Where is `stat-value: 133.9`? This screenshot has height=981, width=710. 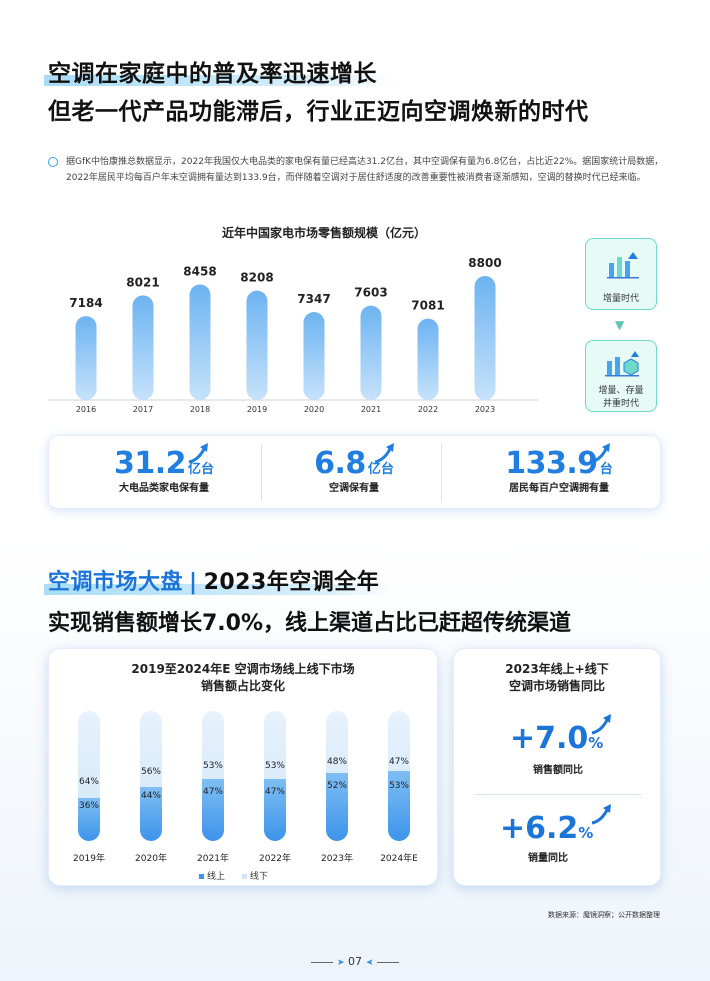
stat-value: 133.9 is located at coordinates (551, 463).